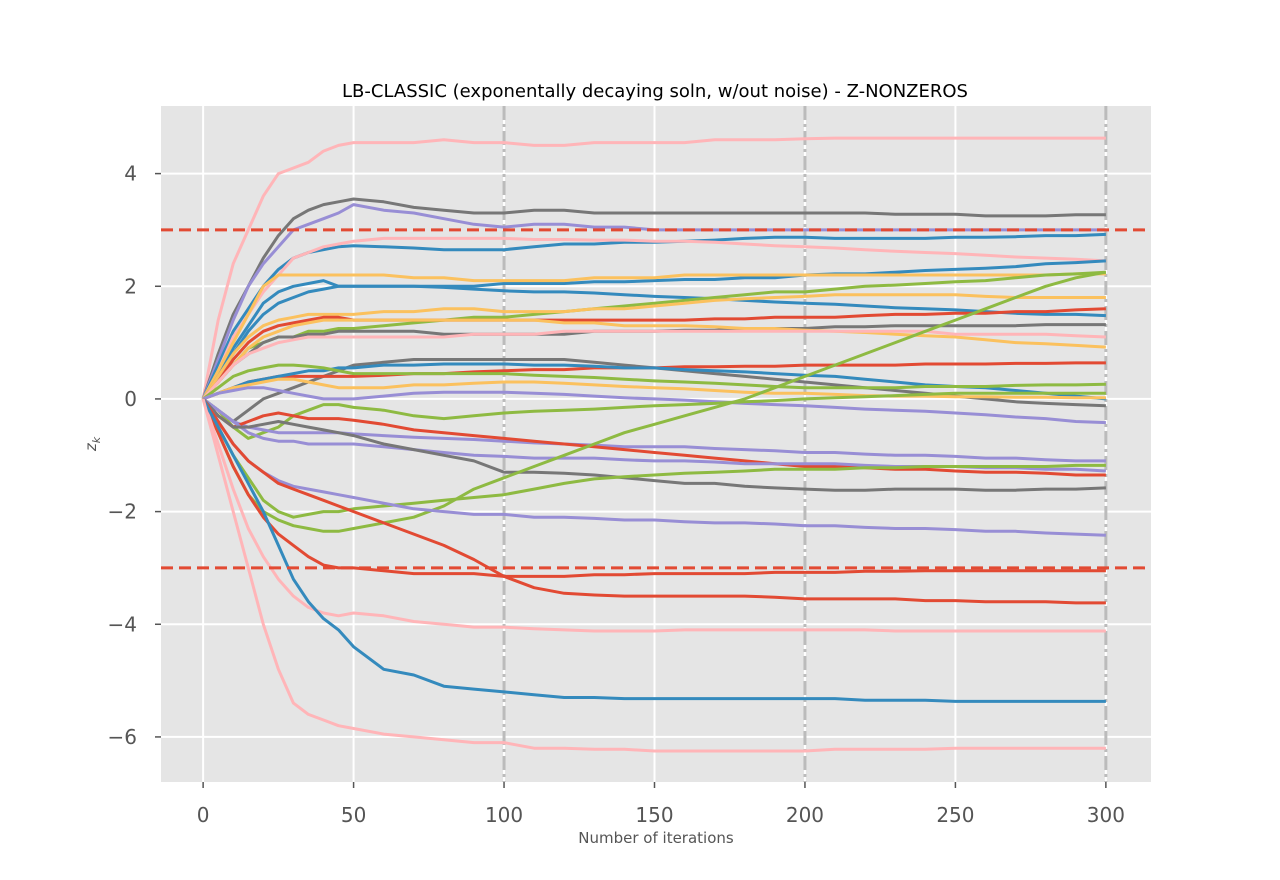 The height and width of the screenshot is (880, 1280). Describe the element at coordinates (130, 286) in the screenshot. I see `y-tick-label: 2` at that location.